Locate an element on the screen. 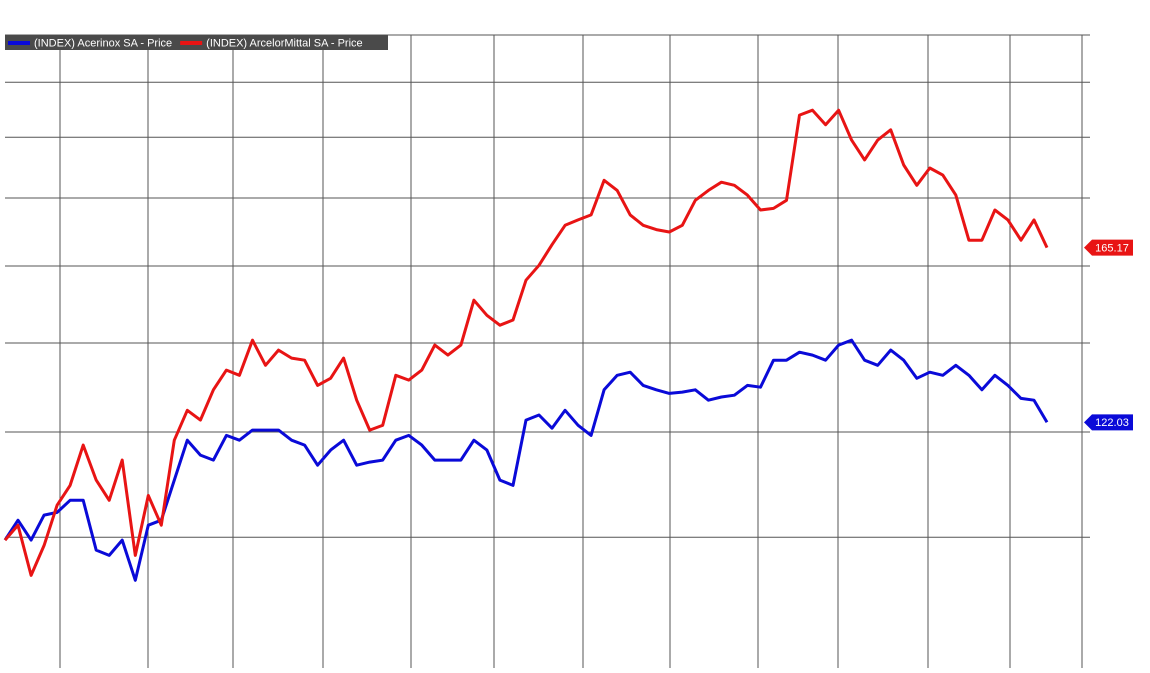  legend-label: (INDEX) ArcelorMittal SA - Price is located at coordinates (284, 43).